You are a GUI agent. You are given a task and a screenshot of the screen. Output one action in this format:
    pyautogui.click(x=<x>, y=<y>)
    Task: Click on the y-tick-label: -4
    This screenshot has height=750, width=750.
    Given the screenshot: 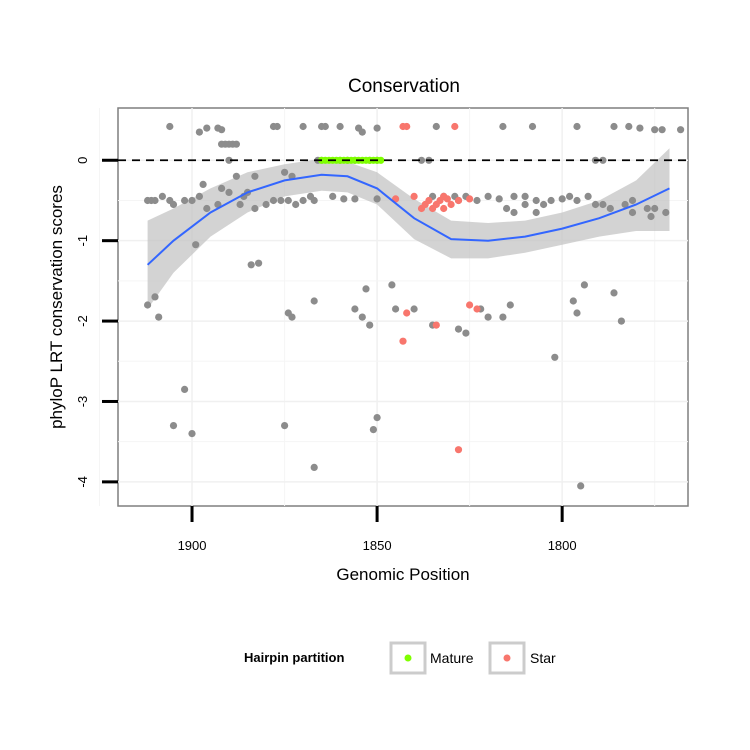 What is the action you would take?
    pyautogui.click(x=82, y=482)
    